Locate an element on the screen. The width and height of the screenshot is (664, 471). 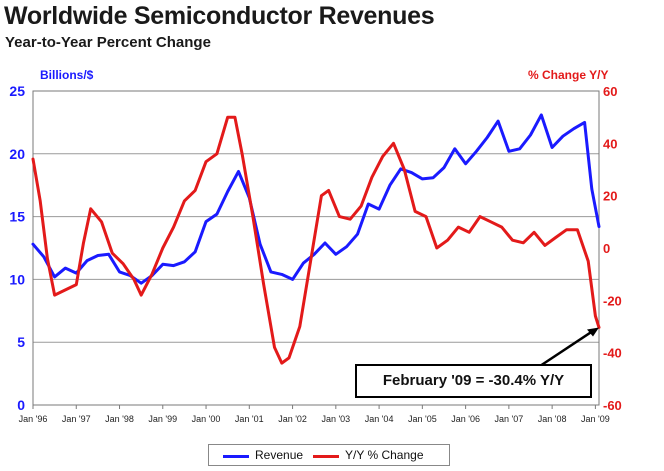
right-axis-tick-6: 60 is located at coordinates (610, 91).